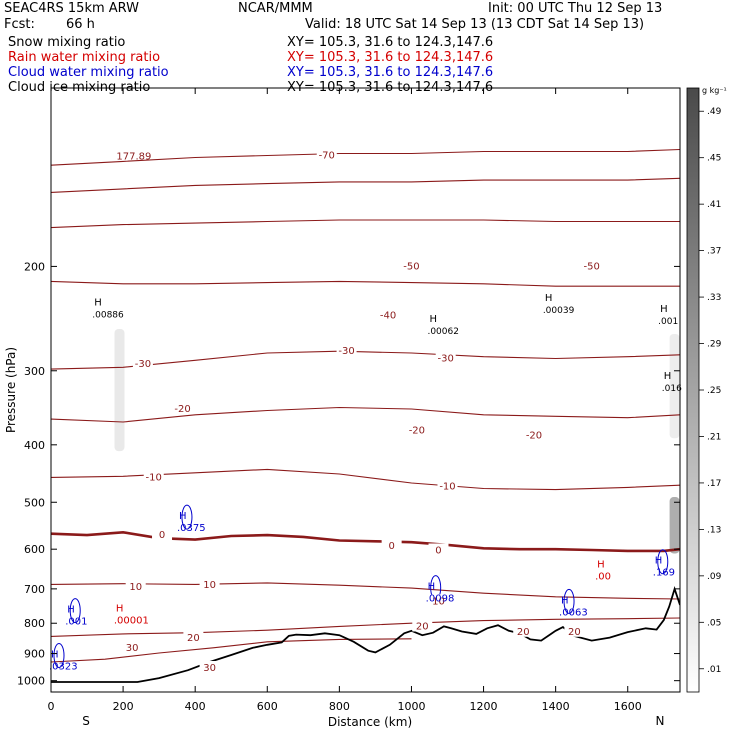 The width and height of the screenshot is (740, 740). I want to click on init-time: Init: 00 UTC Thu 12 Sep 13, so click(575, 8).